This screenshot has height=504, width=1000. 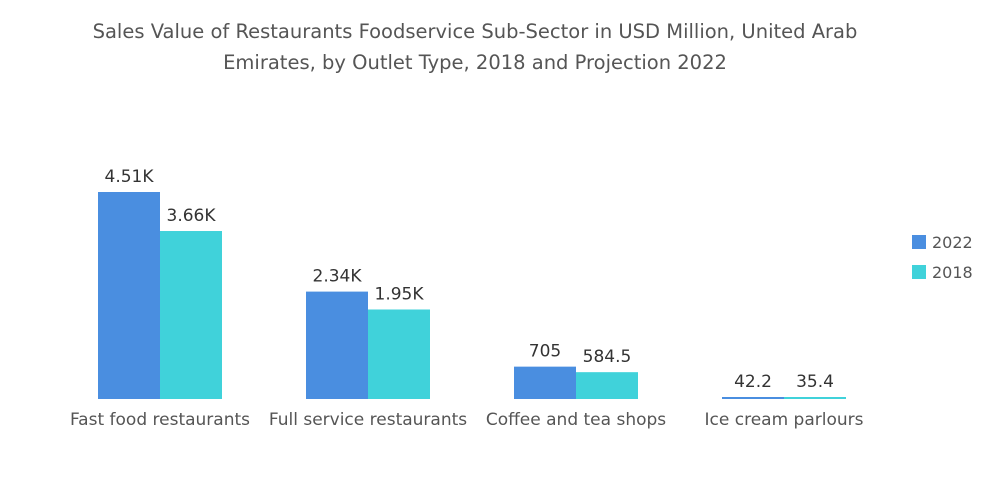 I want to click on legend-label-2018: 2018, so click(x=952, y=272).